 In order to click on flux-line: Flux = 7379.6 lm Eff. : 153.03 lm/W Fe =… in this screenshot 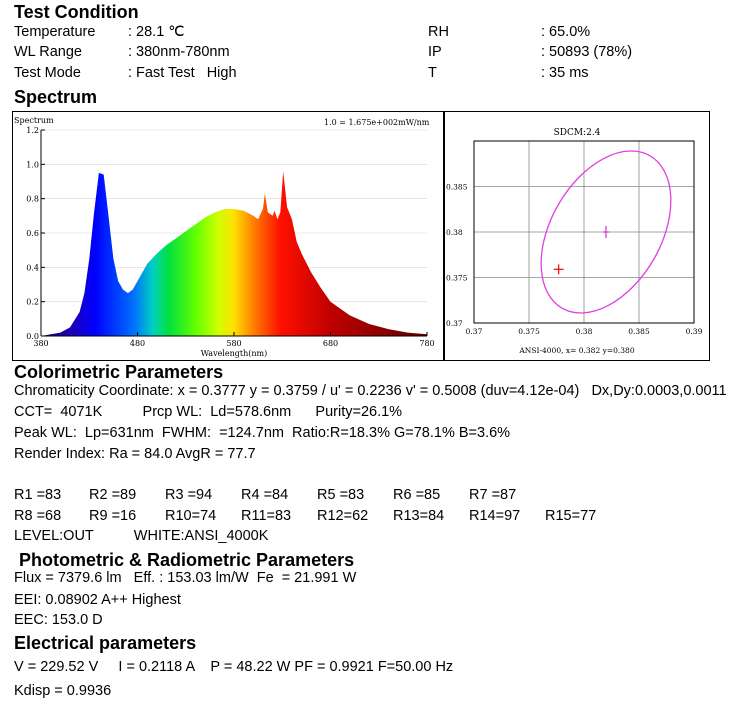, I will do `click(185, 578)`.